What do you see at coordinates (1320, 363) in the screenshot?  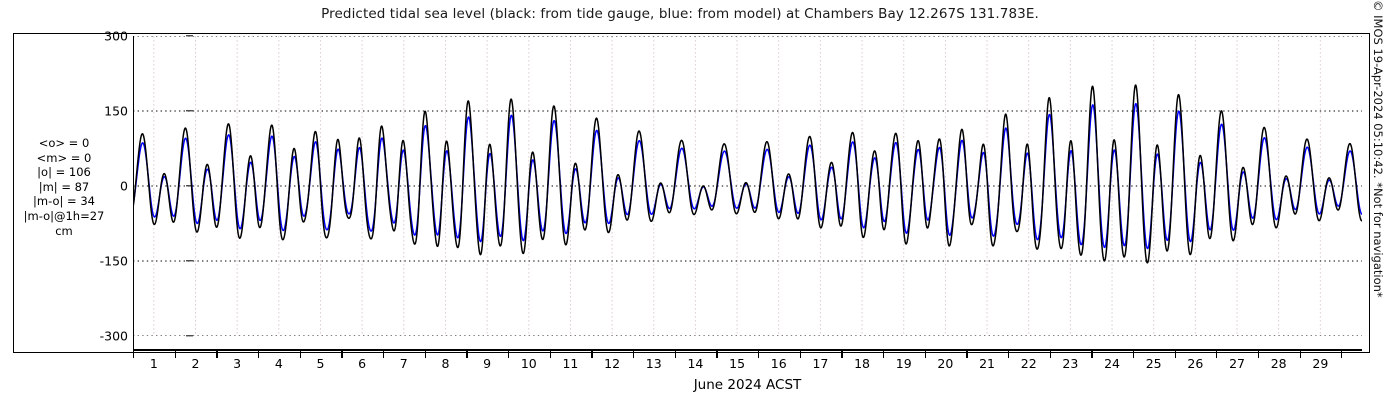 I see `x-tick-label: 29` at bounding box center [1320, 363].